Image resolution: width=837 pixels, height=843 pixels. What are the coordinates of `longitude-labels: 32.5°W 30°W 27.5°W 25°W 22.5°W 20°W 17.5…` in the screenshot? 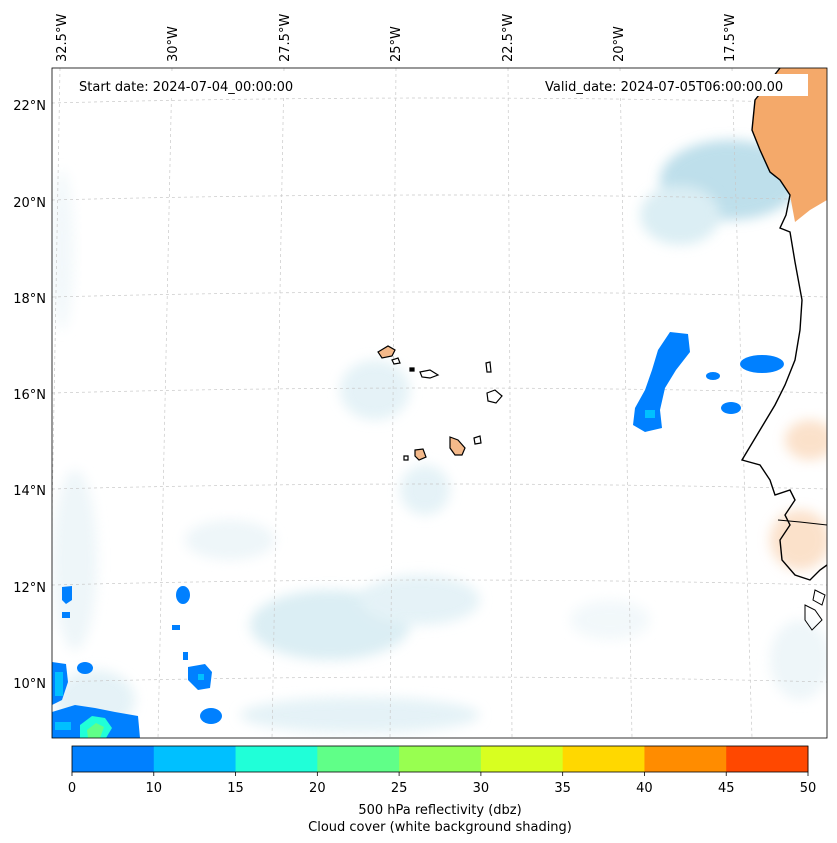 It's located at (396, 38).